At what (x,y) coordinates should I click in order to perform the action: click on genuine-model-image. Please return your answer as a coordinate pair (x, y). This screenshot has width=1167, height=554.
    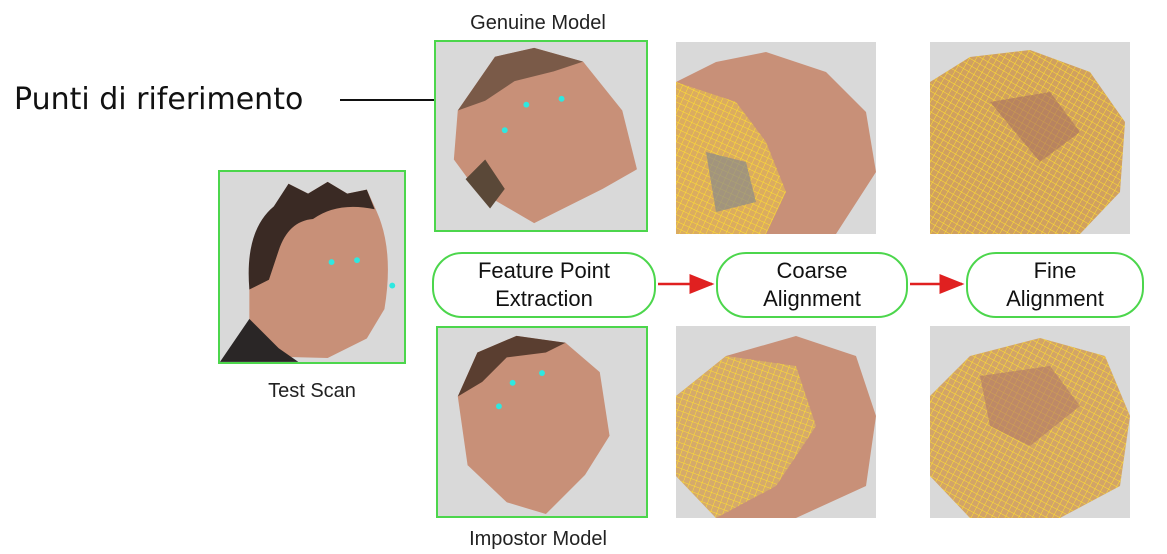
    Looking at the image, I should click on (541, 136).